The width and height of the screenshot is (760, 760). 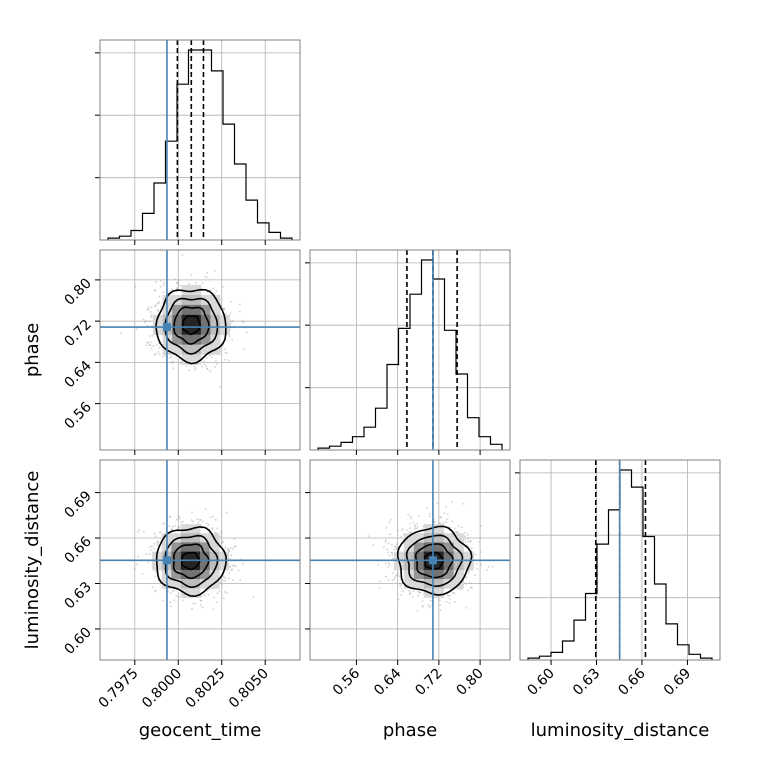 I want to click on density-panel-geocent_time-luminosity_distance, so click(x=200, y=560).